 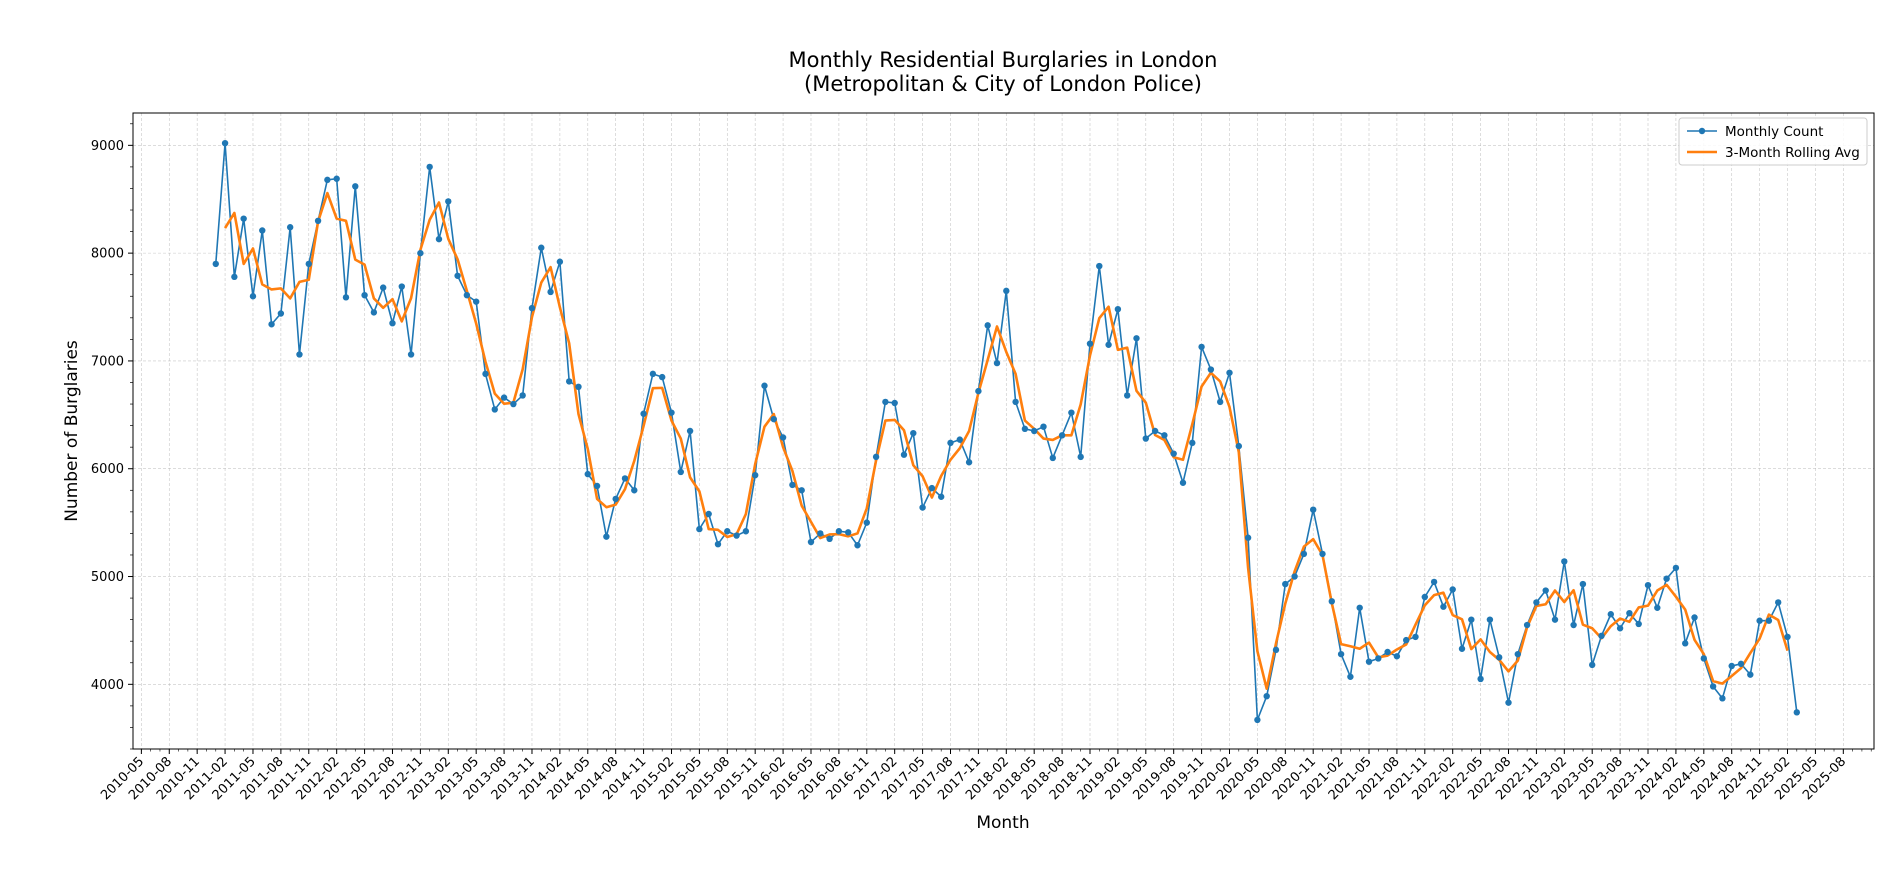 I want to click on legend-label-monthly: Monthly Count, so click(x=1774, y=132).